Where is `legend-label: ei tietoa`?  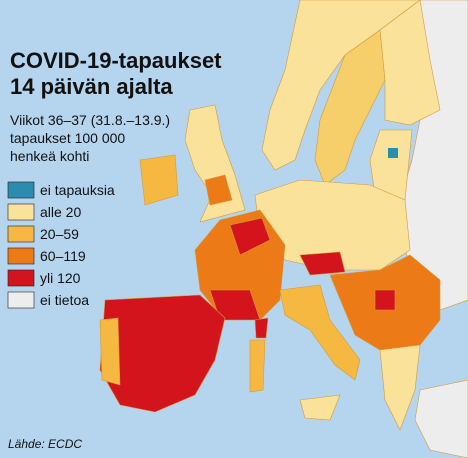
legend-label: ei tietoa is located at coordinates (64, 300).